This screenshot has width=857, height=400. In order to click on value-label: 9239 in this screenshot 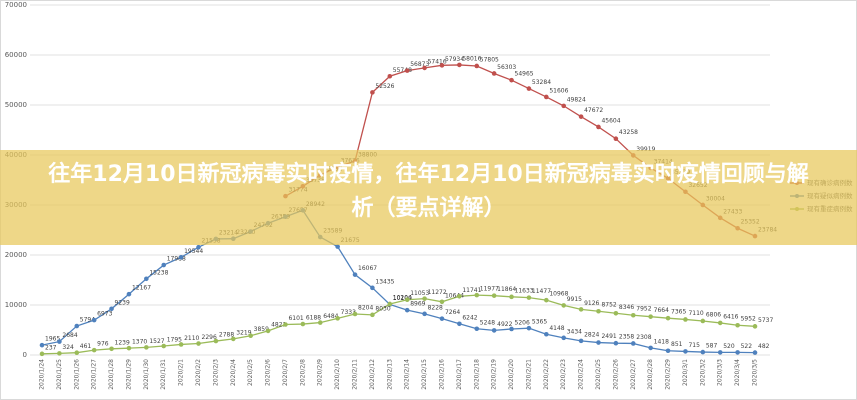, I will do `click(122, 302)`.